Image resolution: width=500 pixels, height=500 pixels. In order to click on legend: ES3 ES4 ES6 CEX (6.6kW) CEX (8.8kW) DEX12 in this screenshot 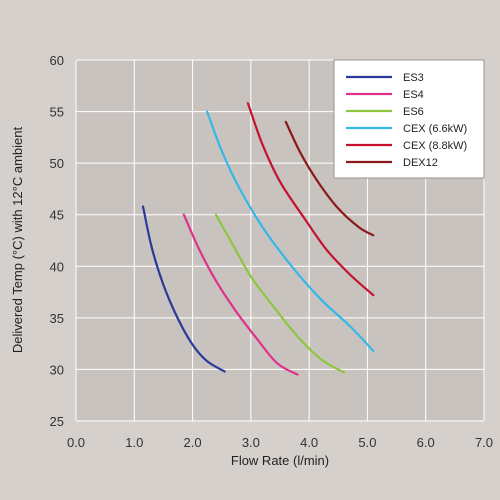, I will do `click(409, 119)`.